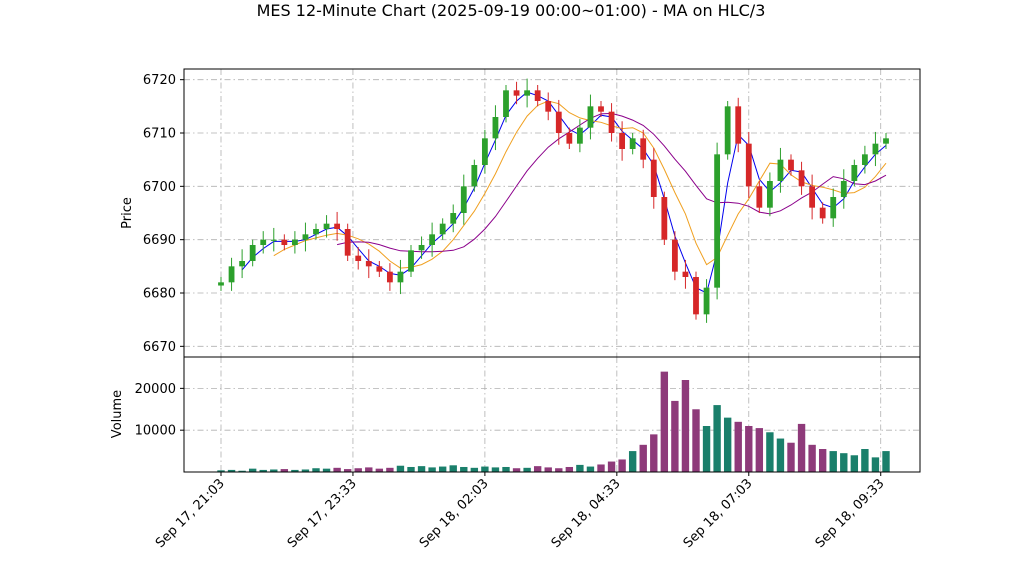  What do you see at coordinates (850, 513) in the screenshot?
I see `x-tick-label: Sep 18, 09:33` at bounding box center [850, 513].